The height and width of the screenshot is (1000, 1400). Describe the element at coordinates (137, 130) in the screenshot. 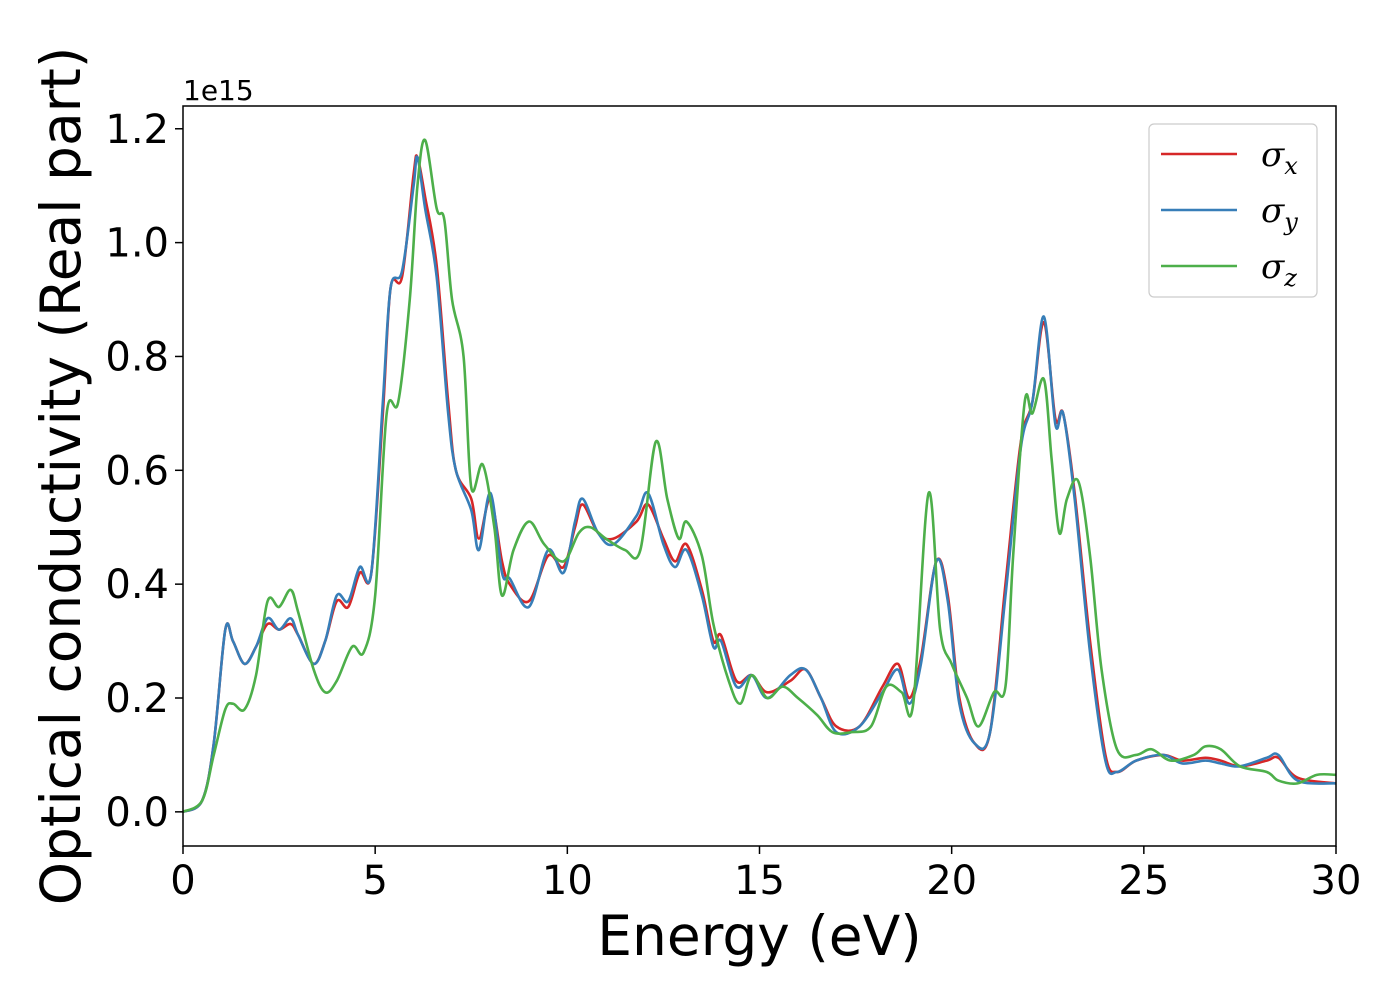

I see `y-tick-label: 1.2` at that location.